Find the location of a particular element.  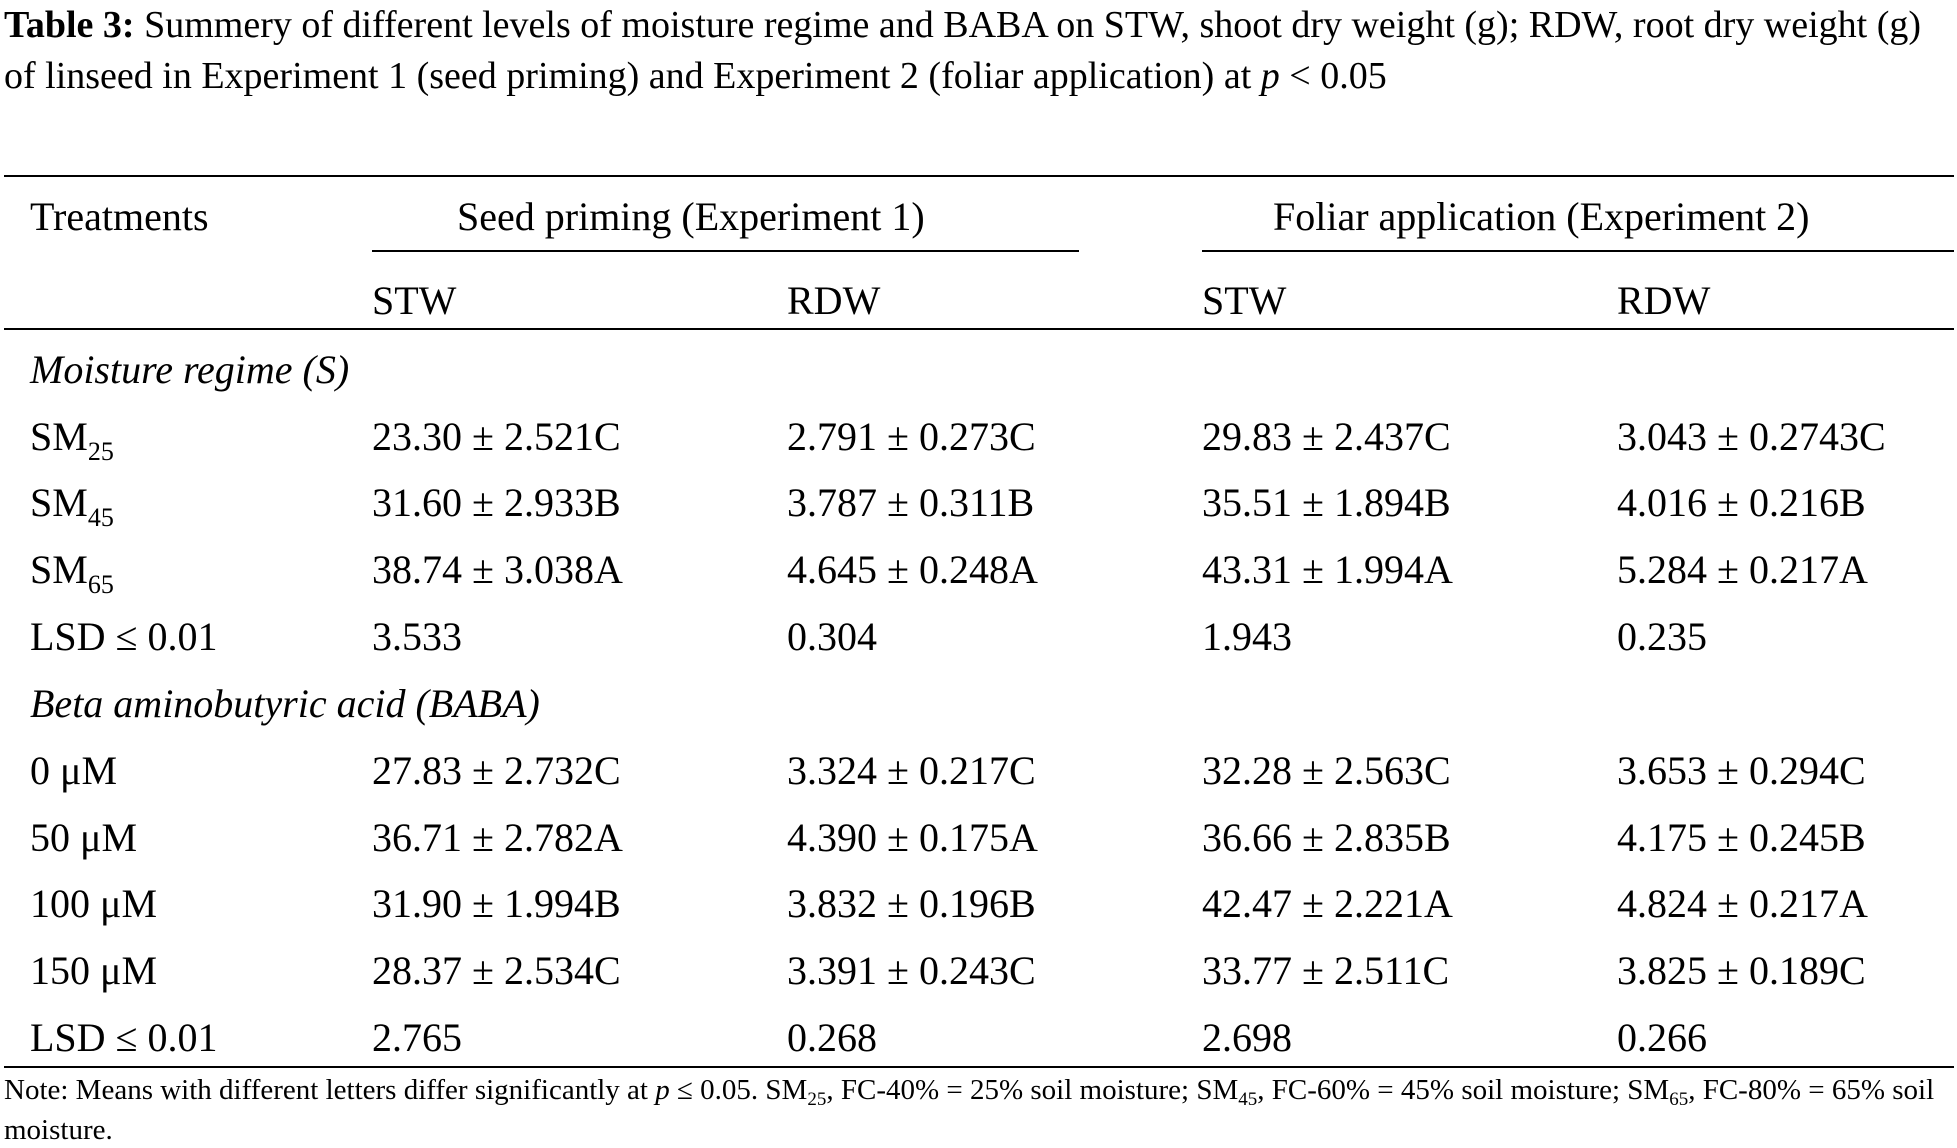

row-label: 0 μM is located at coordinates (74, 770).